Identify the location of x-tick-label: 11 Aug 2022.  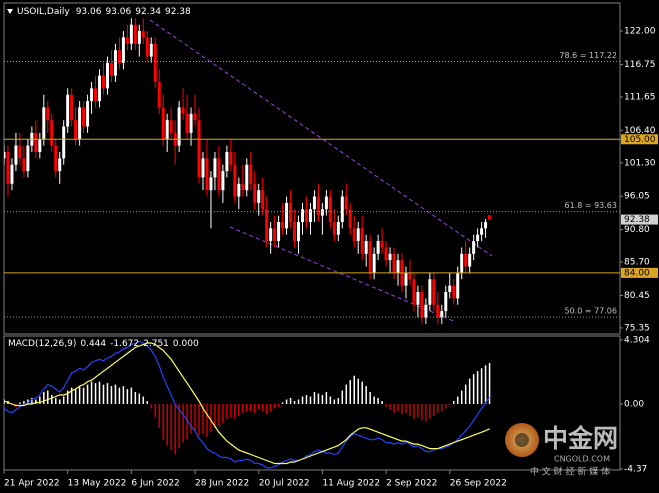
(351, 484).